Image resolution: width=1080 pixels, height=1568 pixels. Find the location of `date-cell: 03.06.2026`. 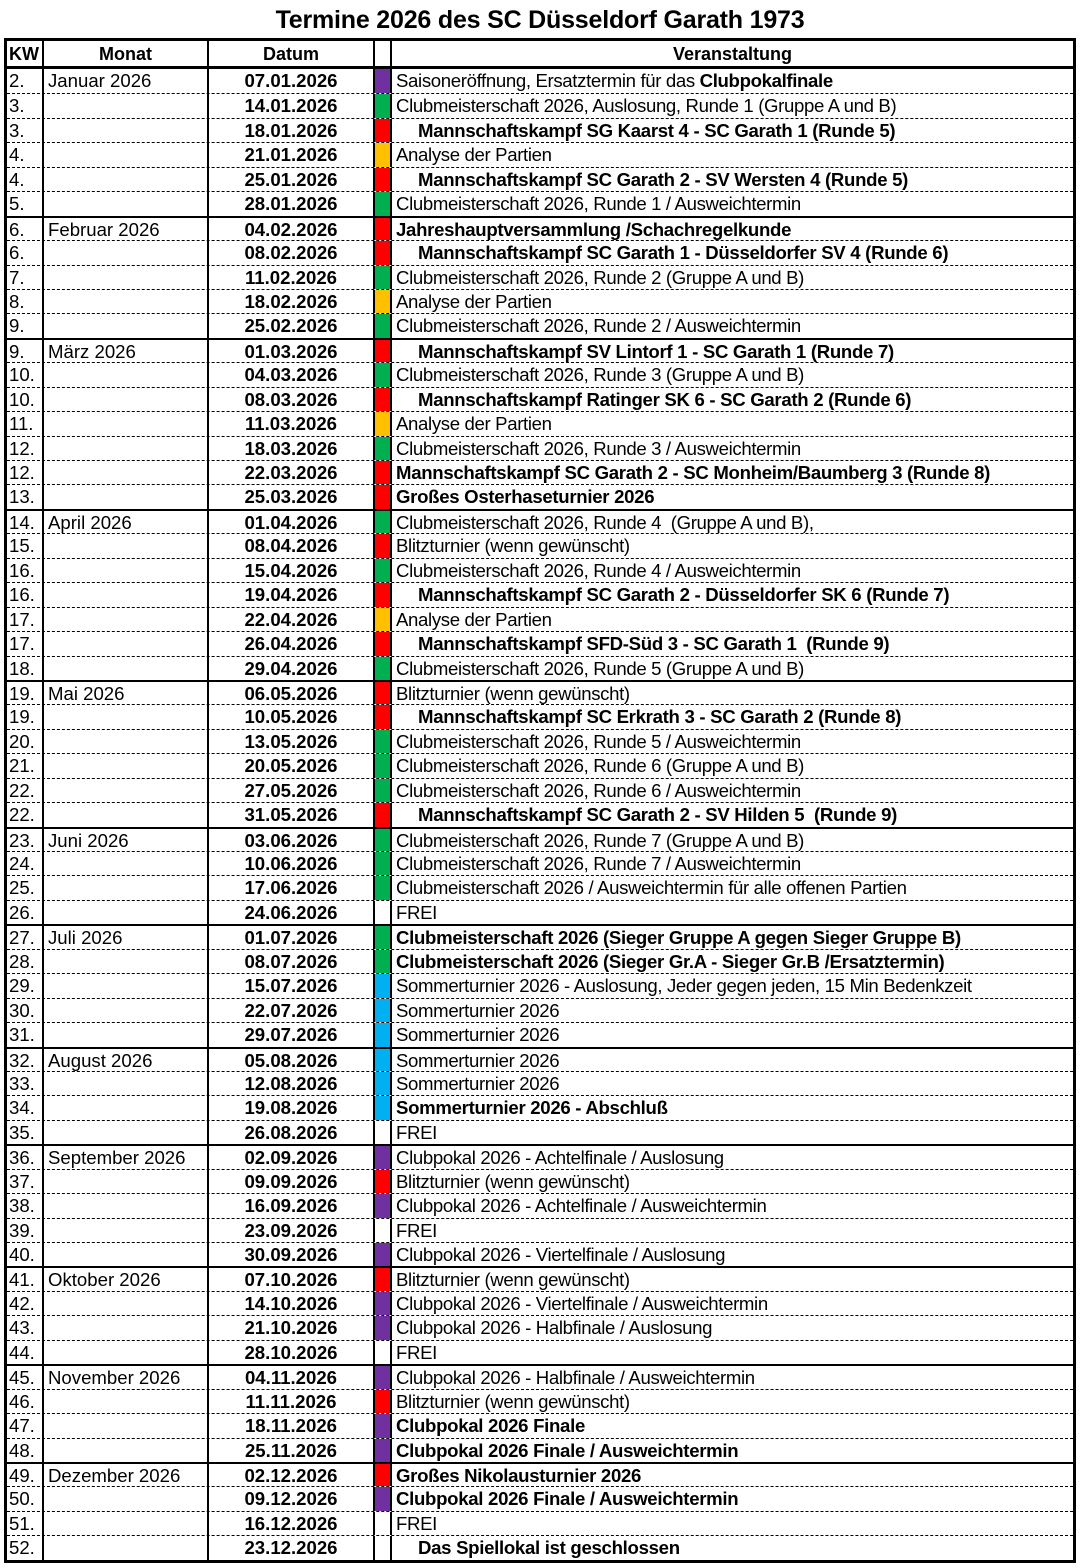

date-cell: 03.06.2026 is located at coordinates (292, 839).